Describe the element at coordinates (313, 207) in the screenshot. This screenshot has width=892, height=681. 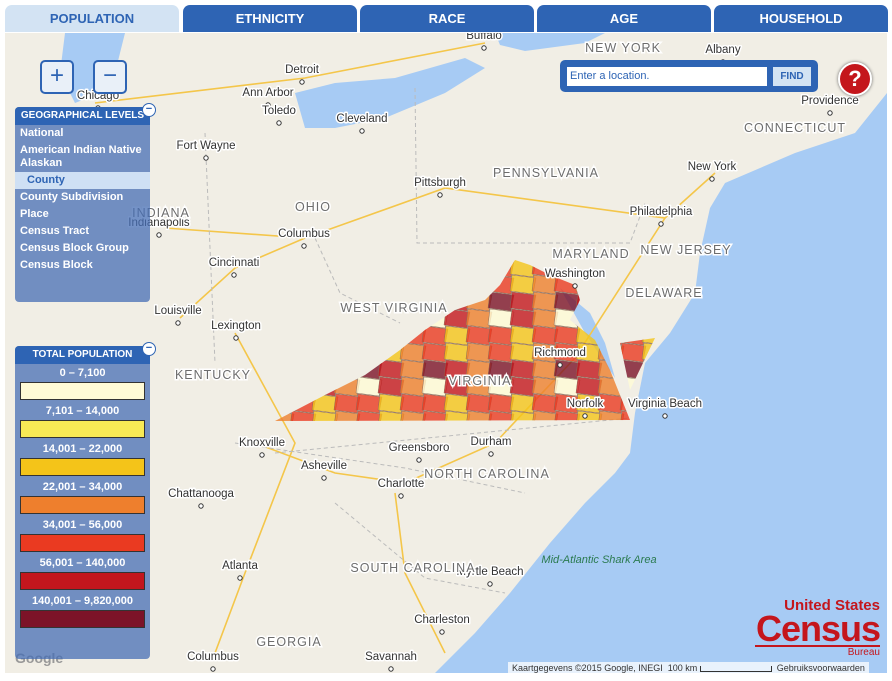
I see `state-label: OHIO` at that location.